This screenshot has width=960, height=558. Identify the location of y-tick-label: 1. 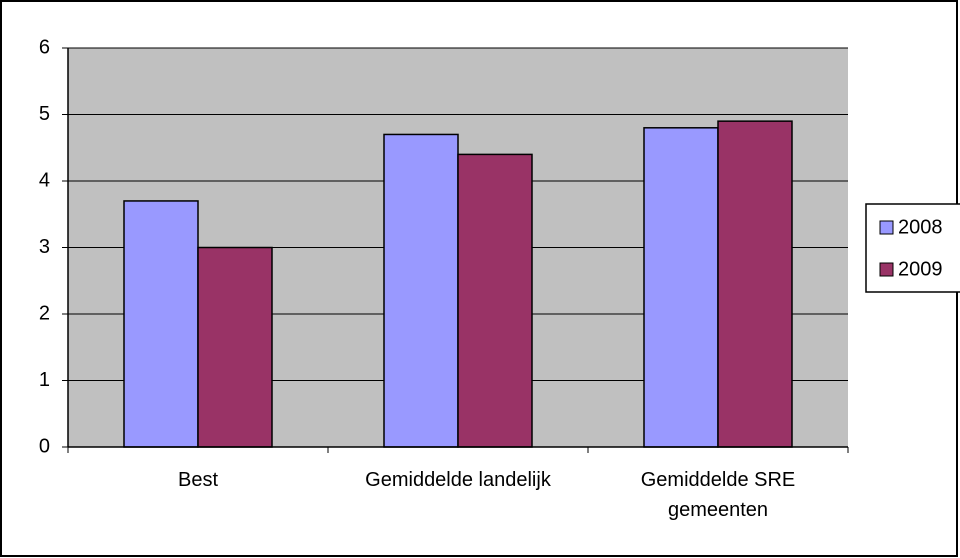
(44, 380).